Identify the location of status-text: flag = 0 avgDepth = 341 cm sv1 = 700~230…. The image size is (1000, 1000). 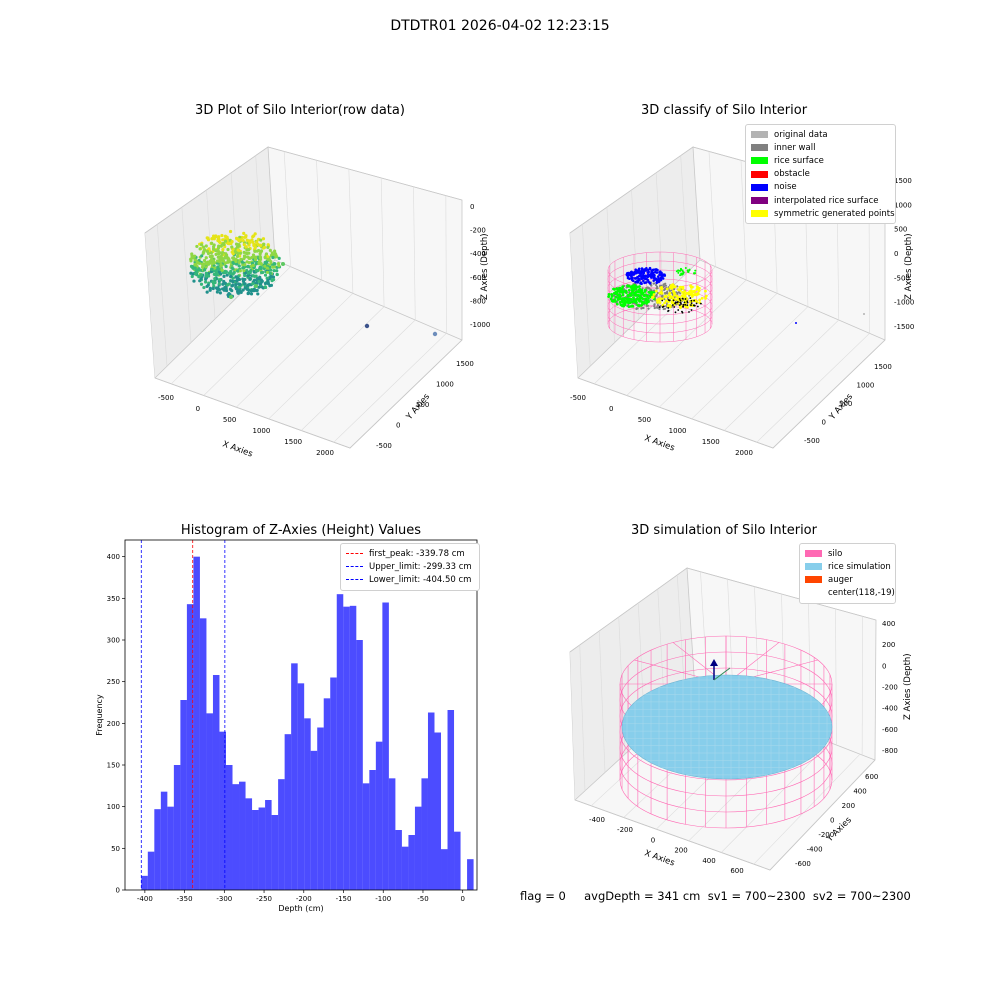
(715, 896).